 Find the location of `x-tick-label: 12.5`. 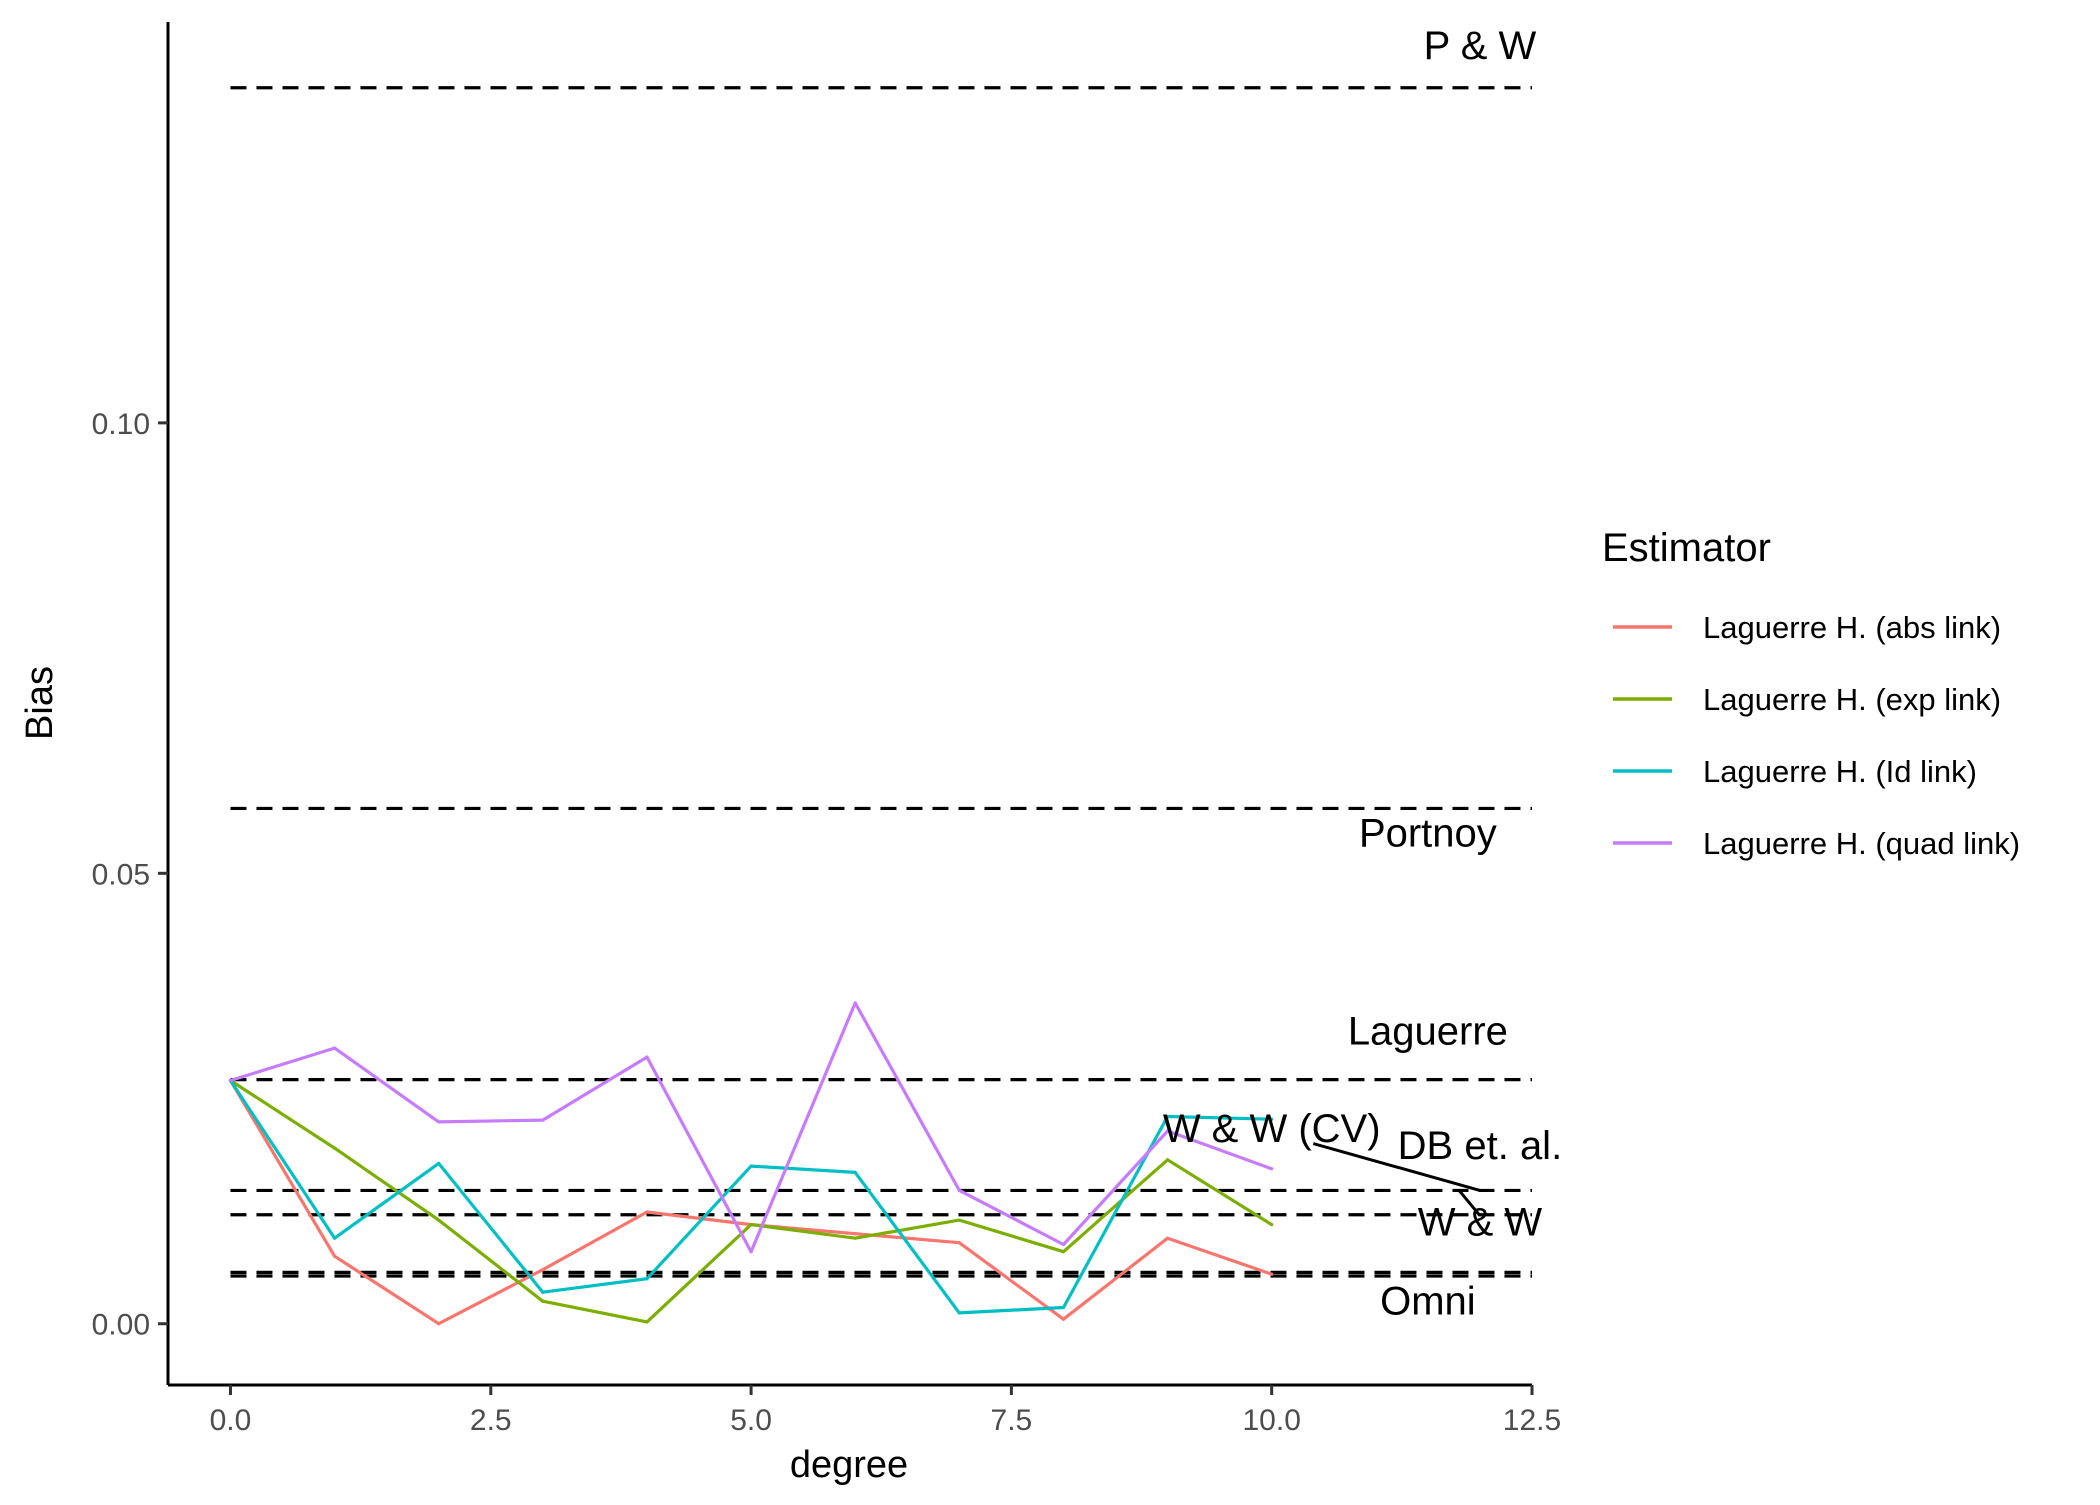

x-tick-label: 12.5 is located at coordinates (1532, 1420).